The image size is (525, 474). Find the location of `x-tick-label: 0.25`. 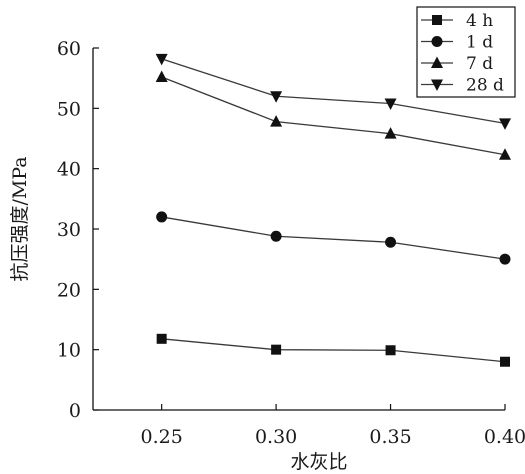

x-tick-label: 0.25 is located at coordinates (162, 437).